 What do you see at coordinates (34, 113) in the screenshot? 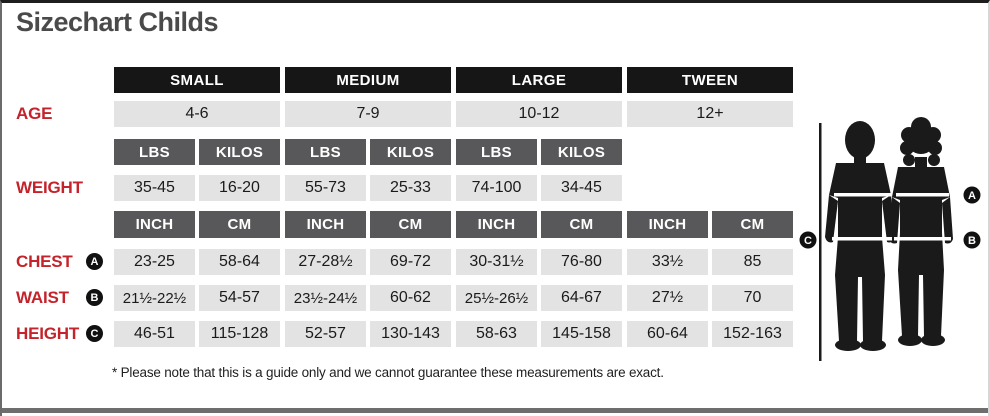
I see `row-label-age: AGE` at bounding box center [34, 113].